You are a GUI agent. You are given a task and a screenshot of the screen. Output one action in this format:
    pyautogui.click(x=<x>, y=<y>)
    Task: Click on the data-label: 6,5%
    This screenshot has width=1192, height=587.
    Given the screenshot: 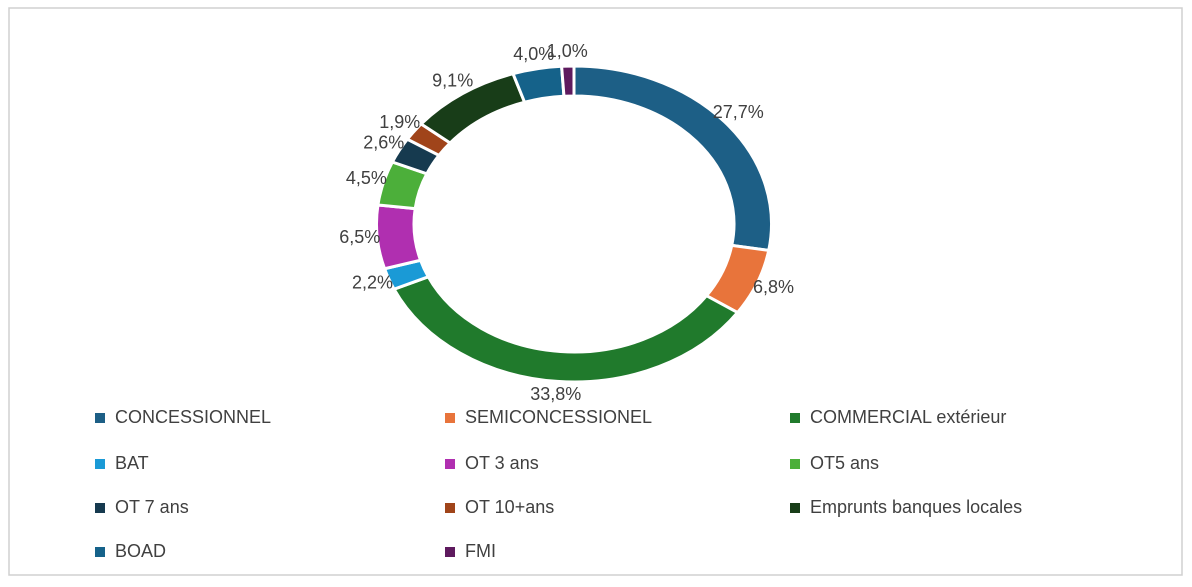 What is the action you would take?
    pyautogui.click(x=359, y=237)
    